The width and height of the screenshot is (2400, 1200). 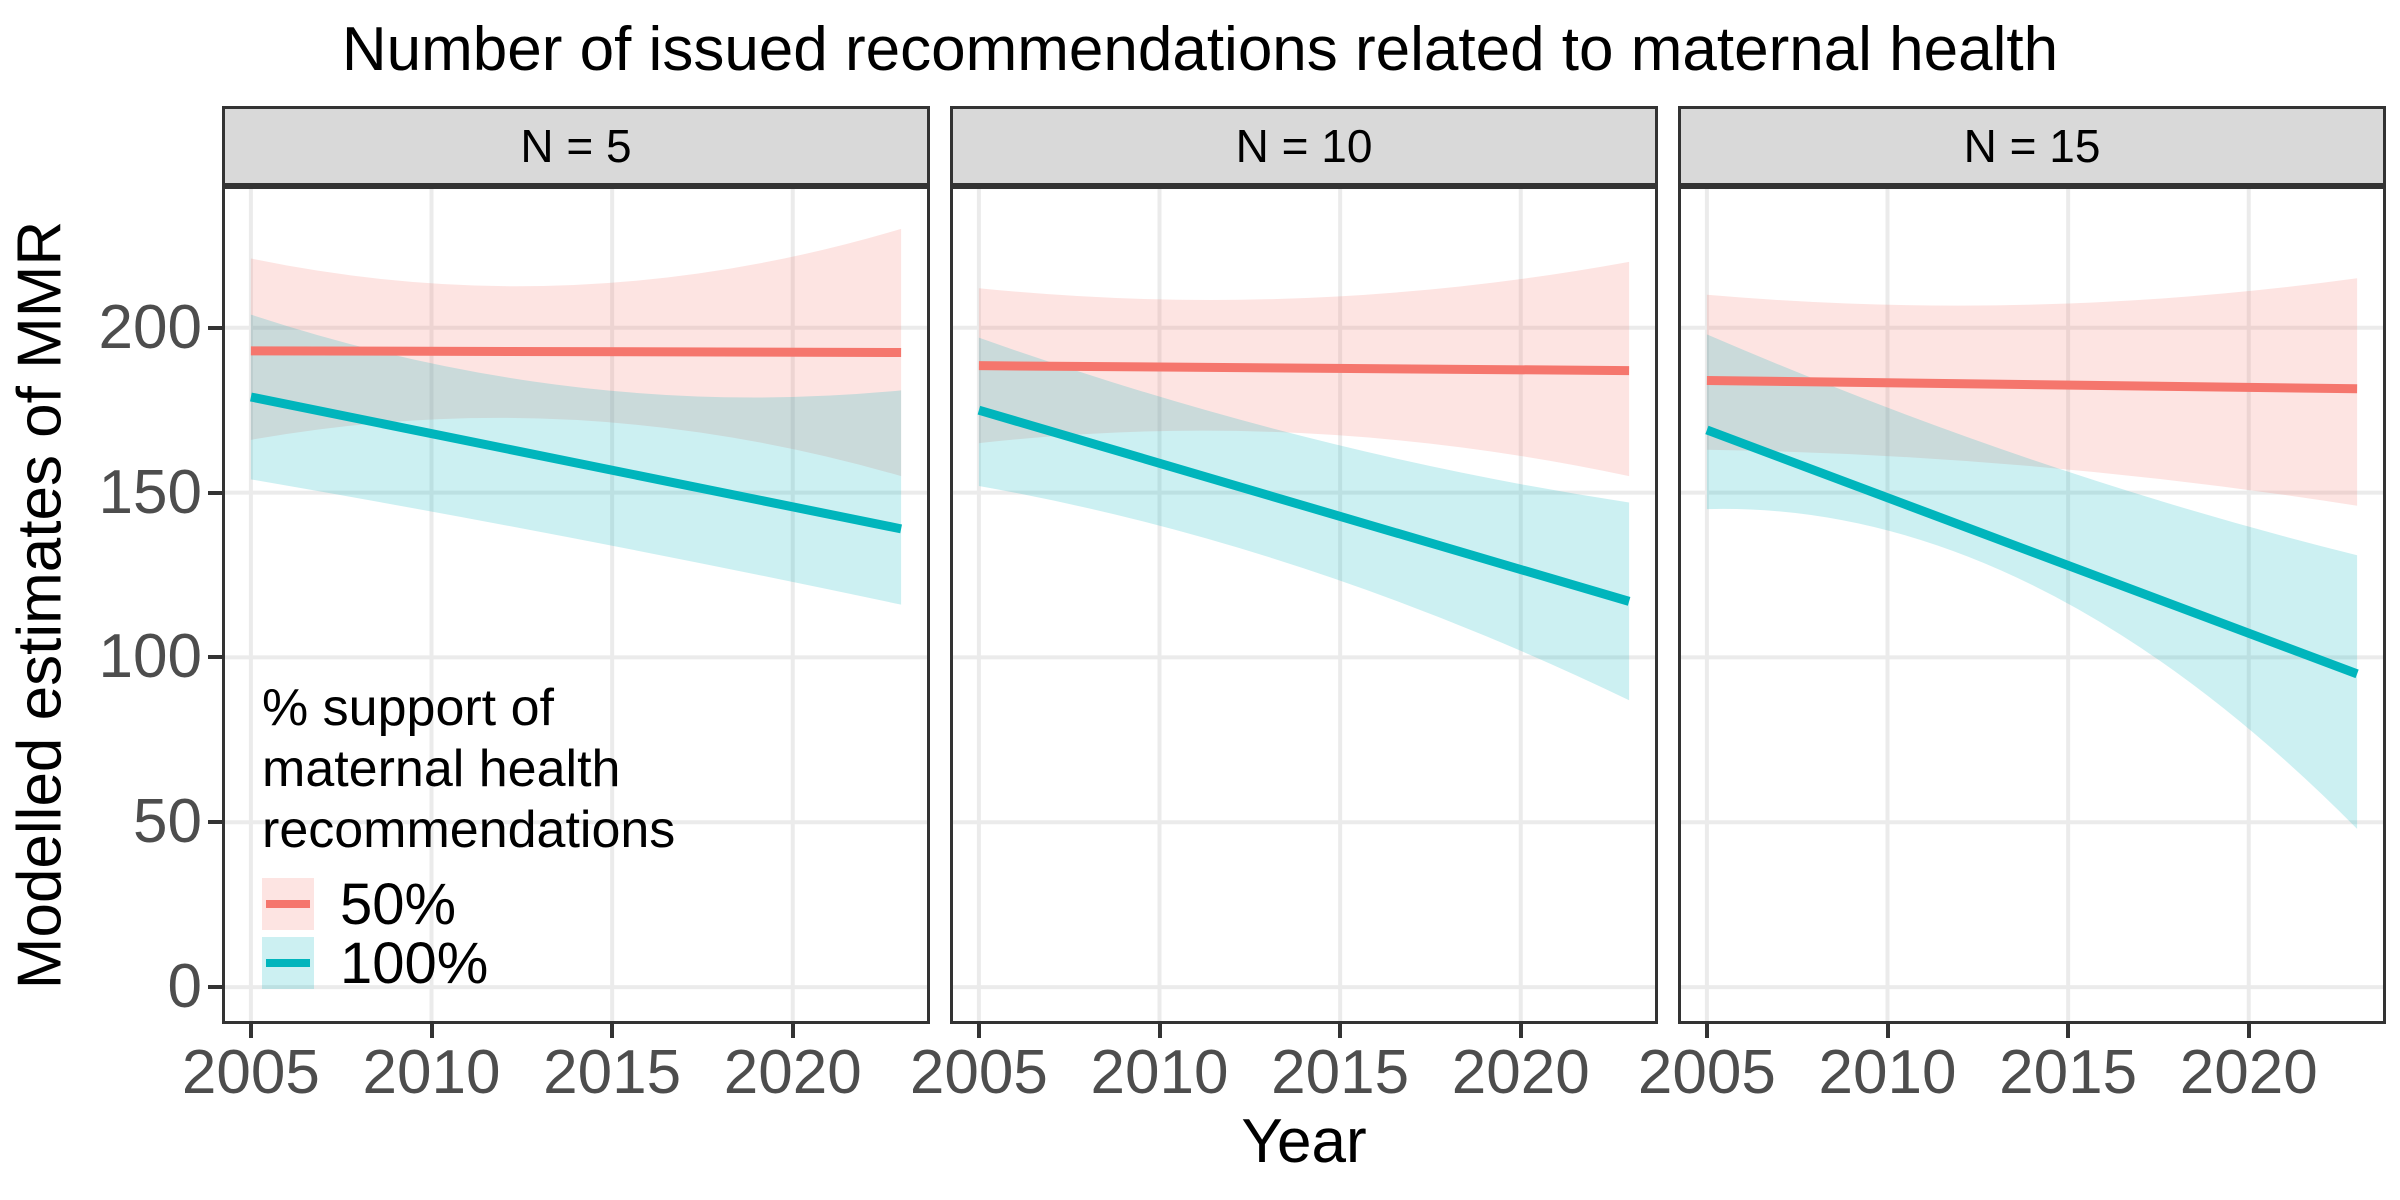 What do you see at coordinates (167, 822) in the screenshot?
I see `y-tick-label-50: 50` at bounding box center [167, 822].